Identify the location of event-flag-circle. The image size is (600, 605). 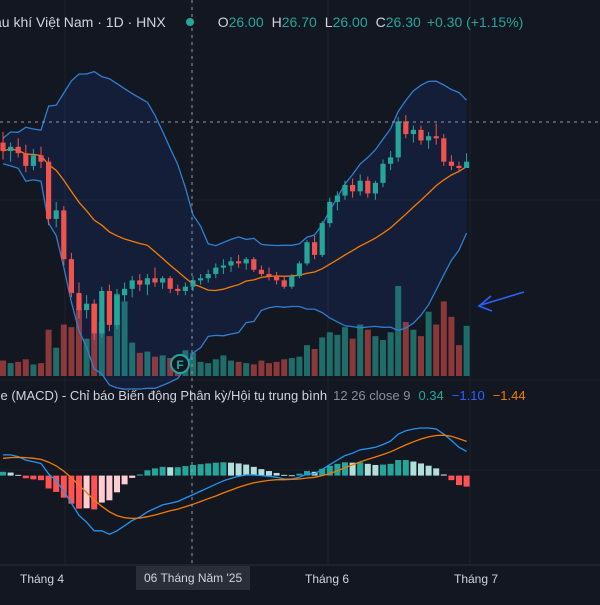
(180, 364).